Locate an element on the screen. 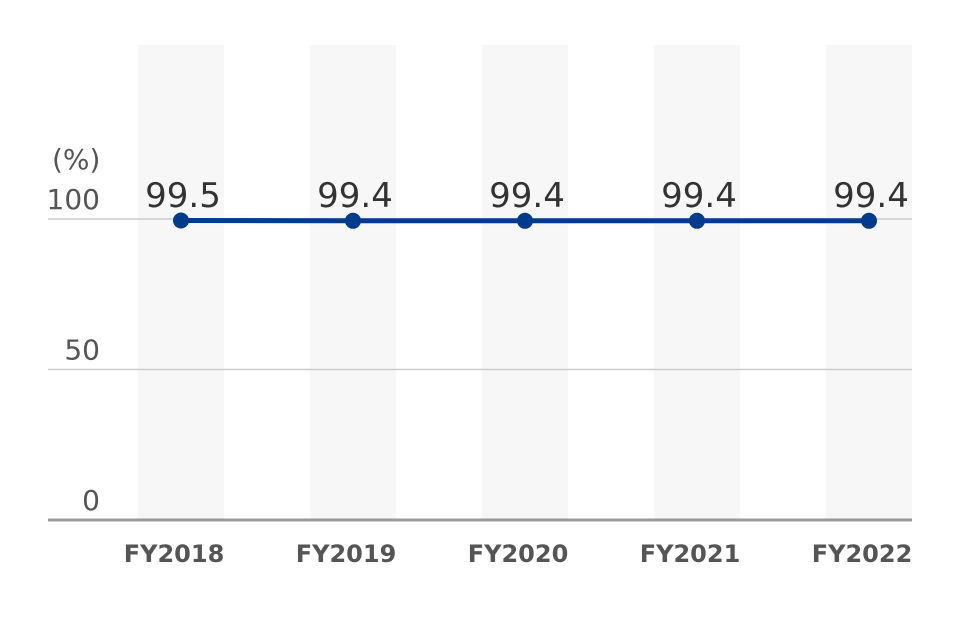 The image size is (960, 640). column-band-fy2018 is located at coordinates (181, 282).